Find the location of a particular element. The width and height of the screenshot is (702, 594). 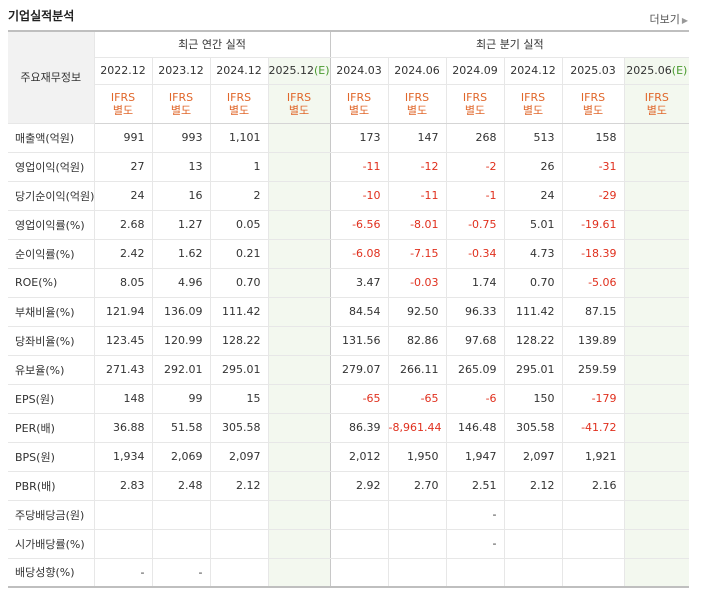

table-cell: 2.68 is located at coordinates (122, 224).